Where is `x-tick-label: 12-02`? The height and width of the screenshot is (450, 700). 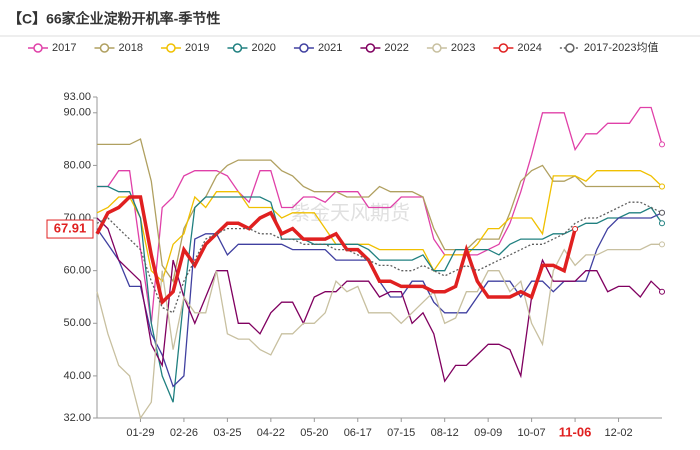
x-tick-label: 12-02 is located at coordinates (618, 433).